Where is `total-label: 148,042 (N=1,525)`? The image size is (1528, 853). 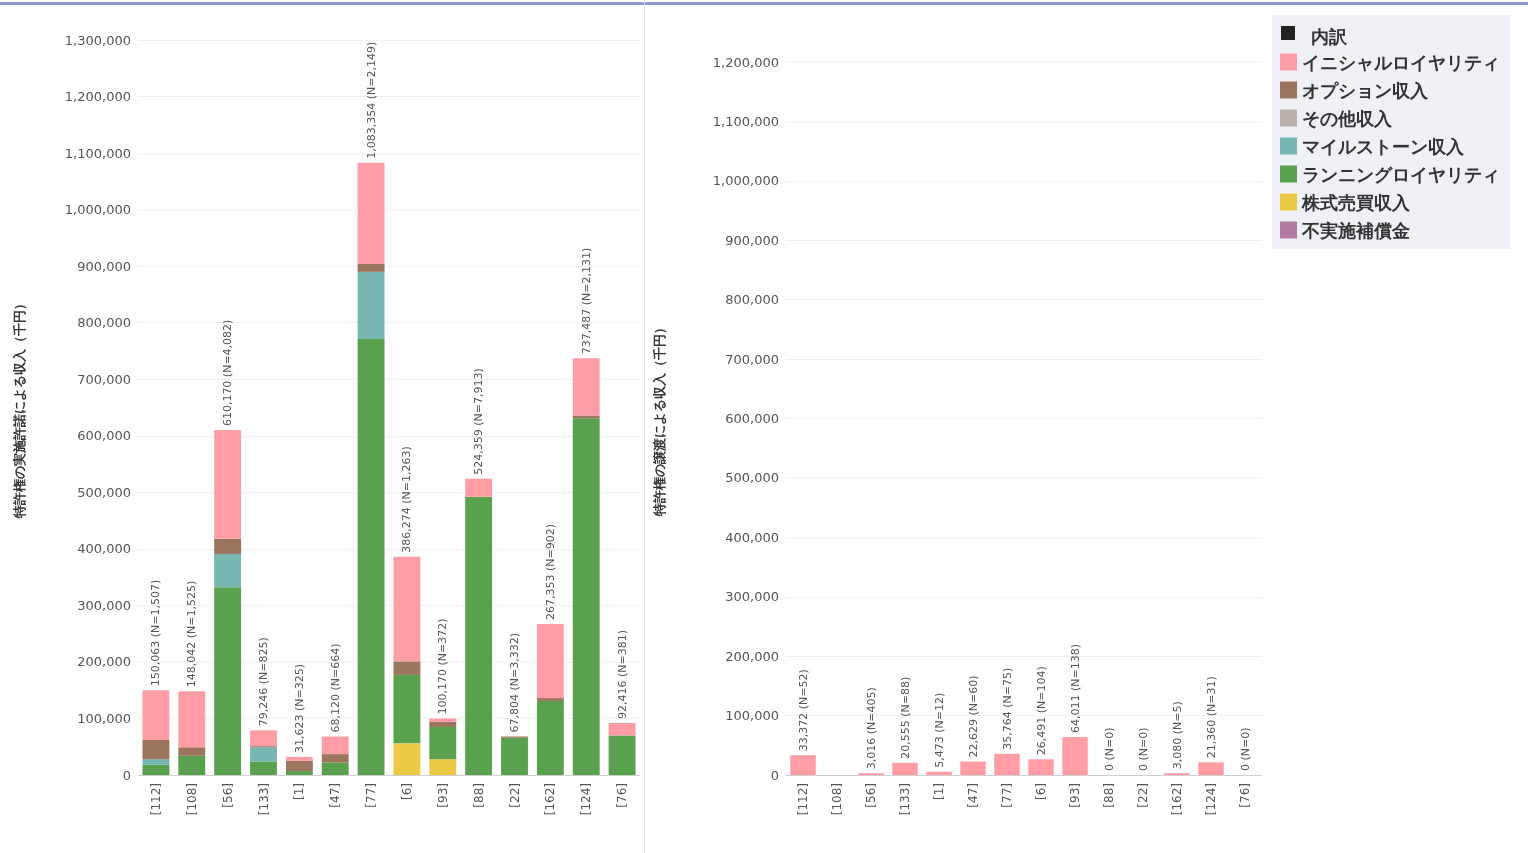 total-label: 148,042 (N=1,525) is located at coordinates (192, 634).